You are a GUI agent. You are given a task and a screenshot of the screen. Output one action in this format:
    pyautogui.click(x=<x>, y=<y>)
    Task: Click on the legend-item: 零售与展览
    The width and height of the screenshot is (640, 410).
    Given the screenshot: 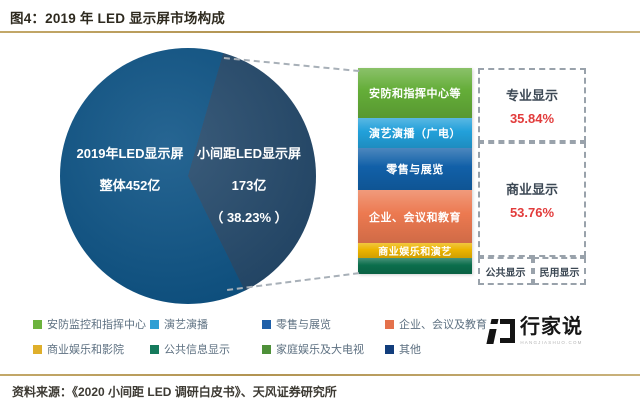 What is the action you would take?
    pyautogui.click(x=296, y=324)
    